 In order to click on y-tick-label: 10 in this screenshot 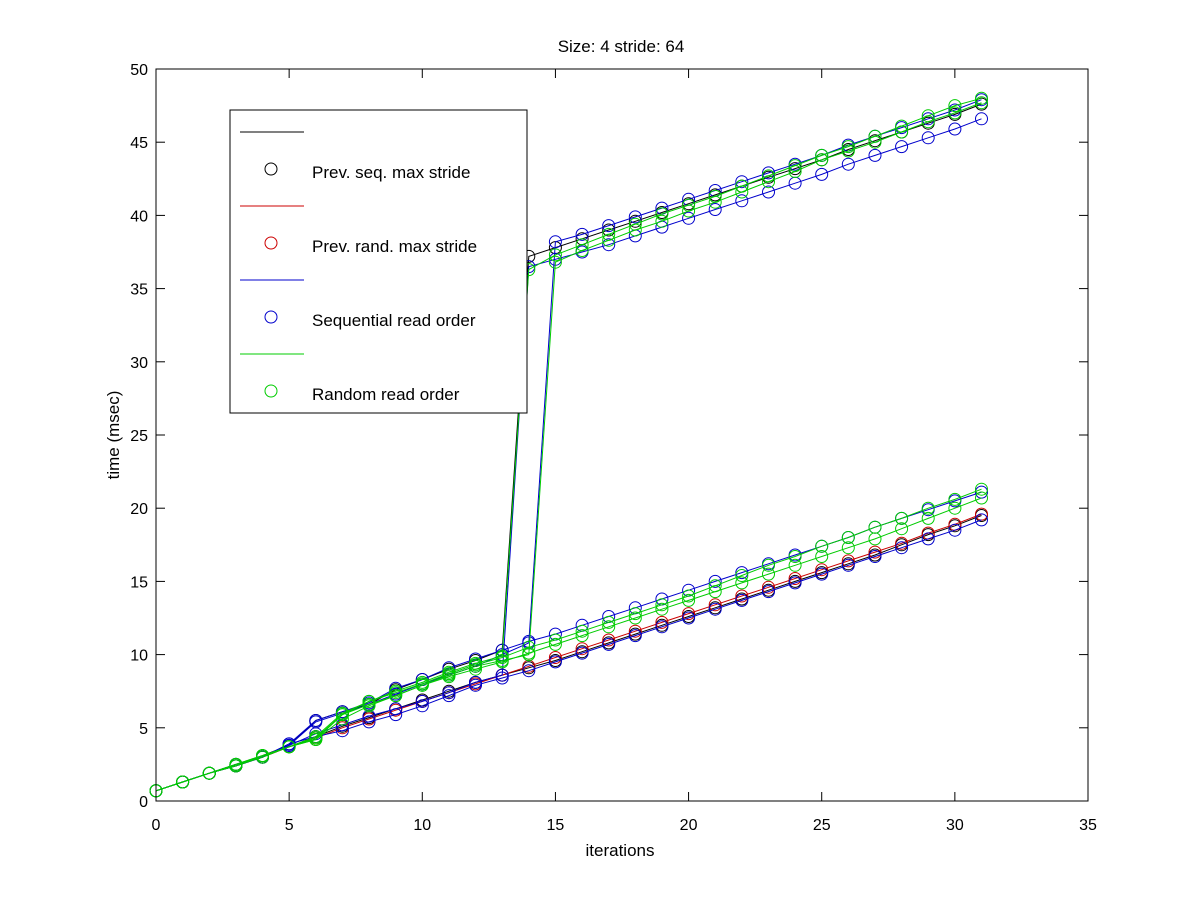, I will do `click(139, 656)`.